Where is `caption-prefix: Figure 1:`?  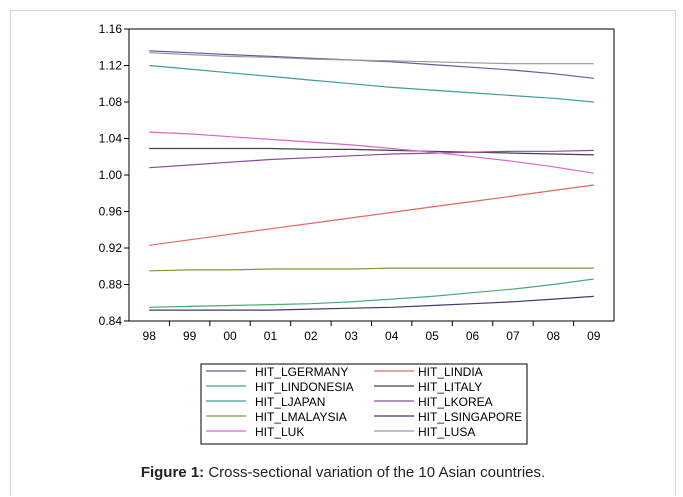 caption-prefix: Figure 1: is located at coordinates (172, 472).